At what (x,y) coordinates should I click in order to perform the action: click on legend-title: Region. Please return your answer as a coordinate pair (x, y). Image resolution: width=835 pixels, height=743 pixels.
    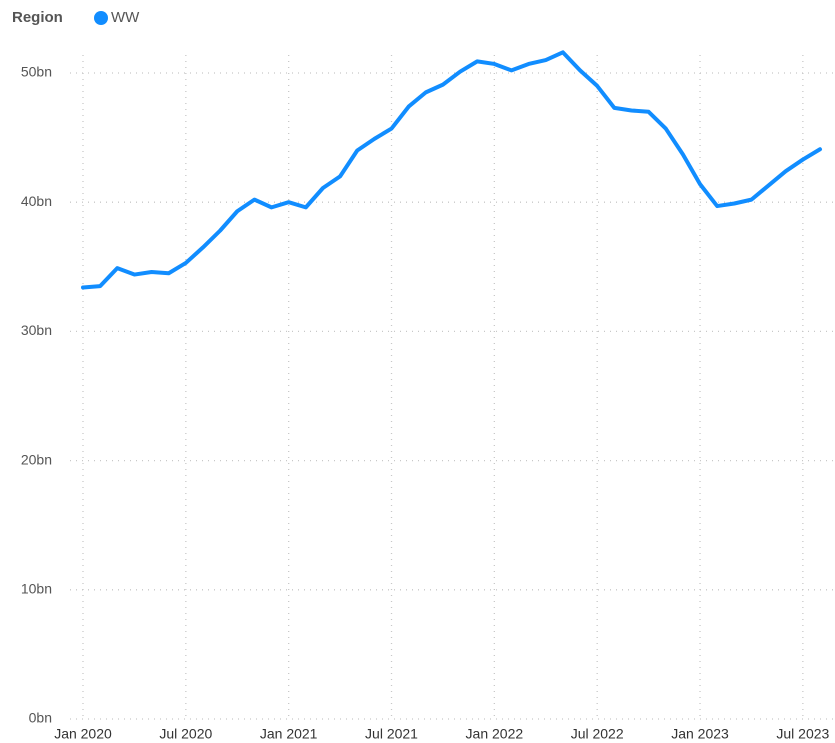
    Looking at the image, I should click on (37, 17).